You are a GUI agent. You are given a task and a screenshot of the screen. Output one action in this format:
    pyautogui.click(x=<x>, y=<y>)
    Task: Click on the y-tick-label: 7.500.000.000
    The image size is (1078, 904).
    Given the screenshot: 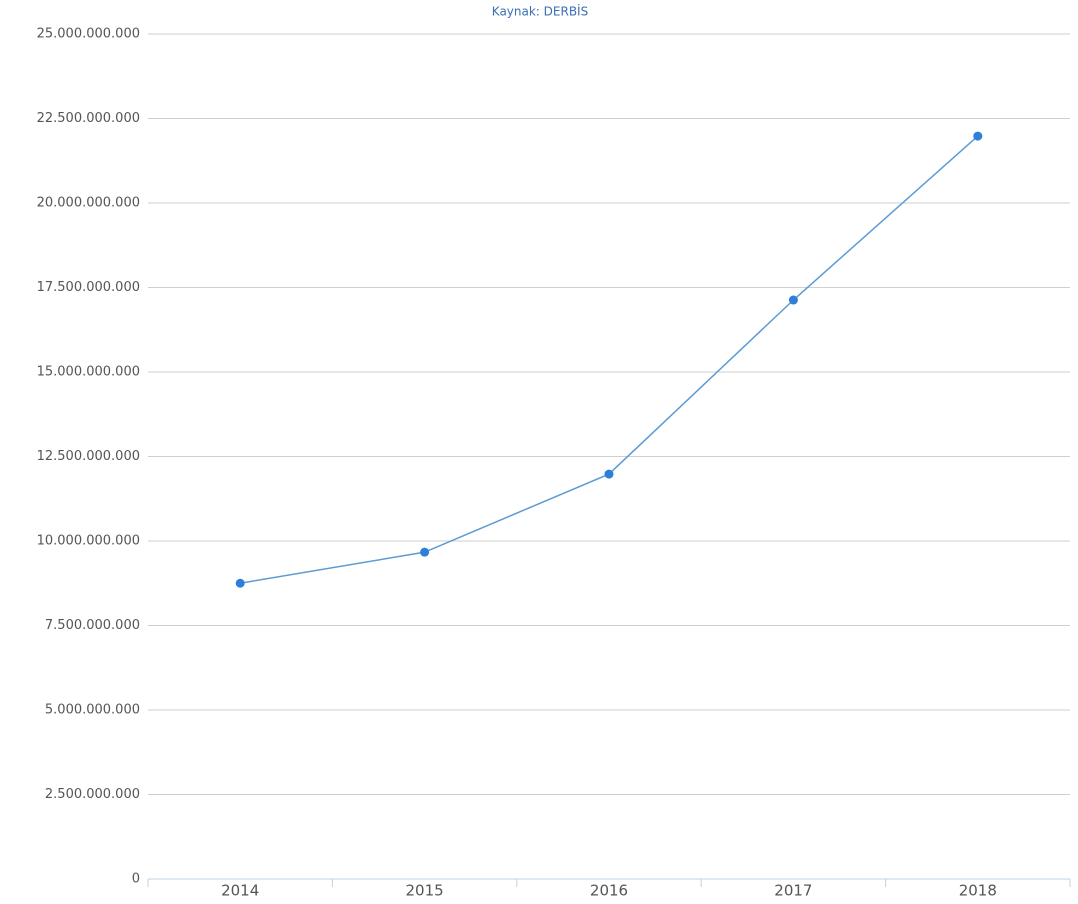 What is the action you would take?
    pyautogui.click(x=92, y=625)
    